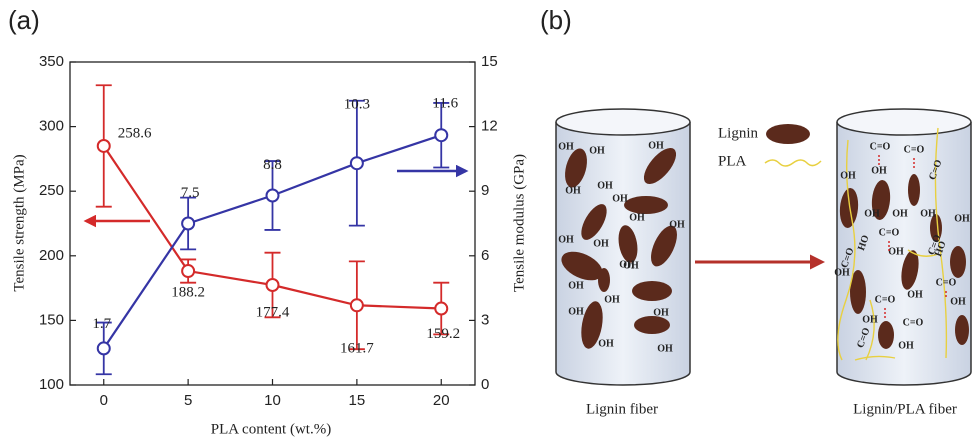 The width and height of the screenshot is (973, 441). What do you see at coordinates (556, 20) in the screenshot?
I see `panel-label: (b)` at bounding box center [556, 20].